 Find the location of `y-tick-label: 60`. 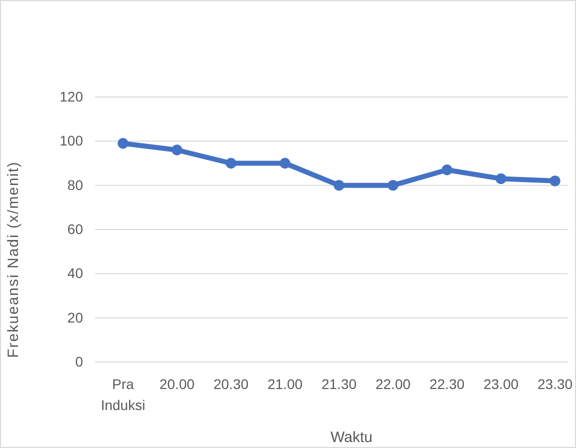

y-tick-label: 60 is located at coordinates (75, 228).